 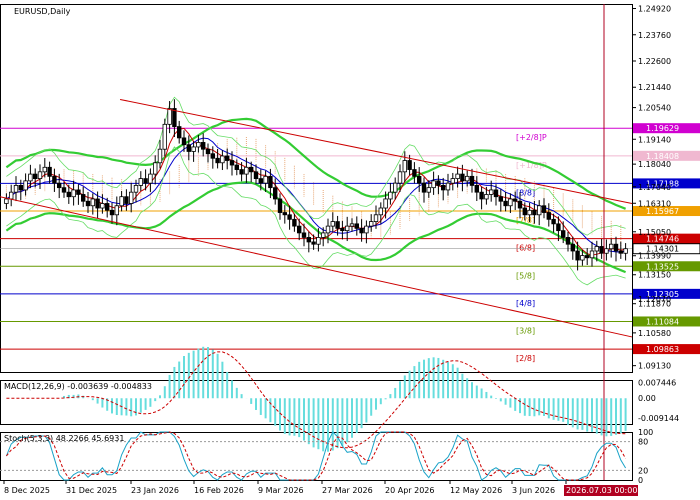 I want to click on symbol-title: EURUSD,Daily, so click(x=42, y=11).